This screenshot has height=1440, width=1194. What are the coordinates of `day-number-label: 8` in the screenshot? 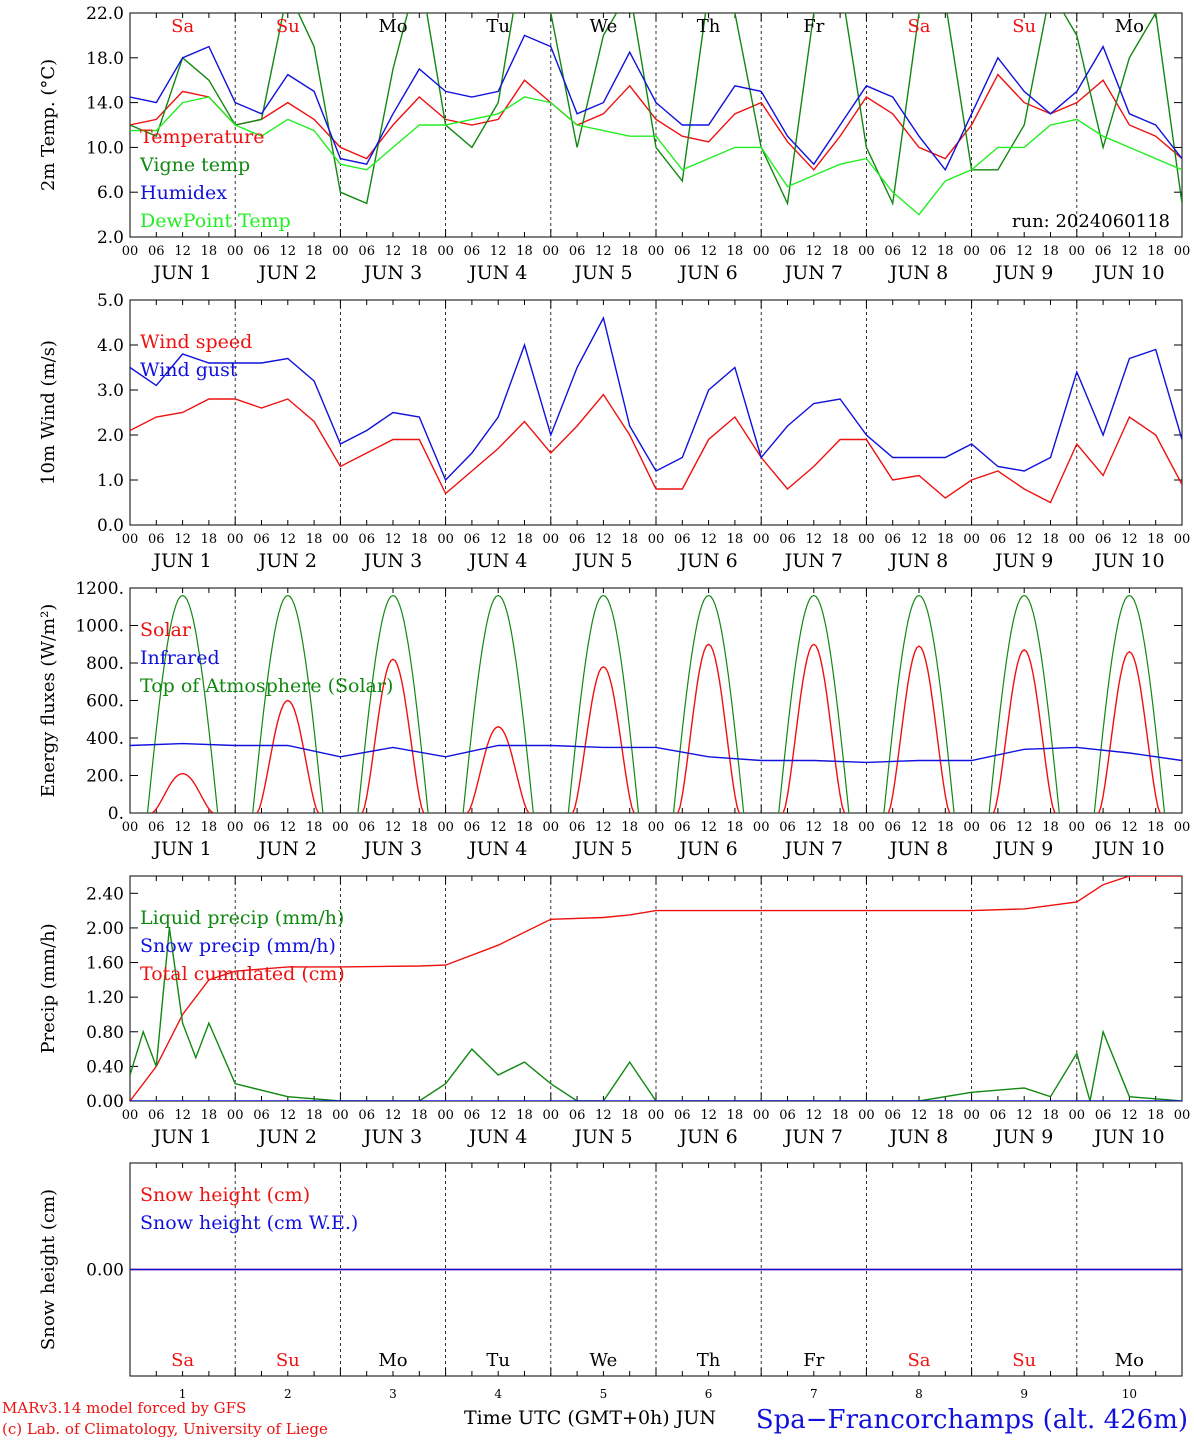 It's located at (919, 1394).